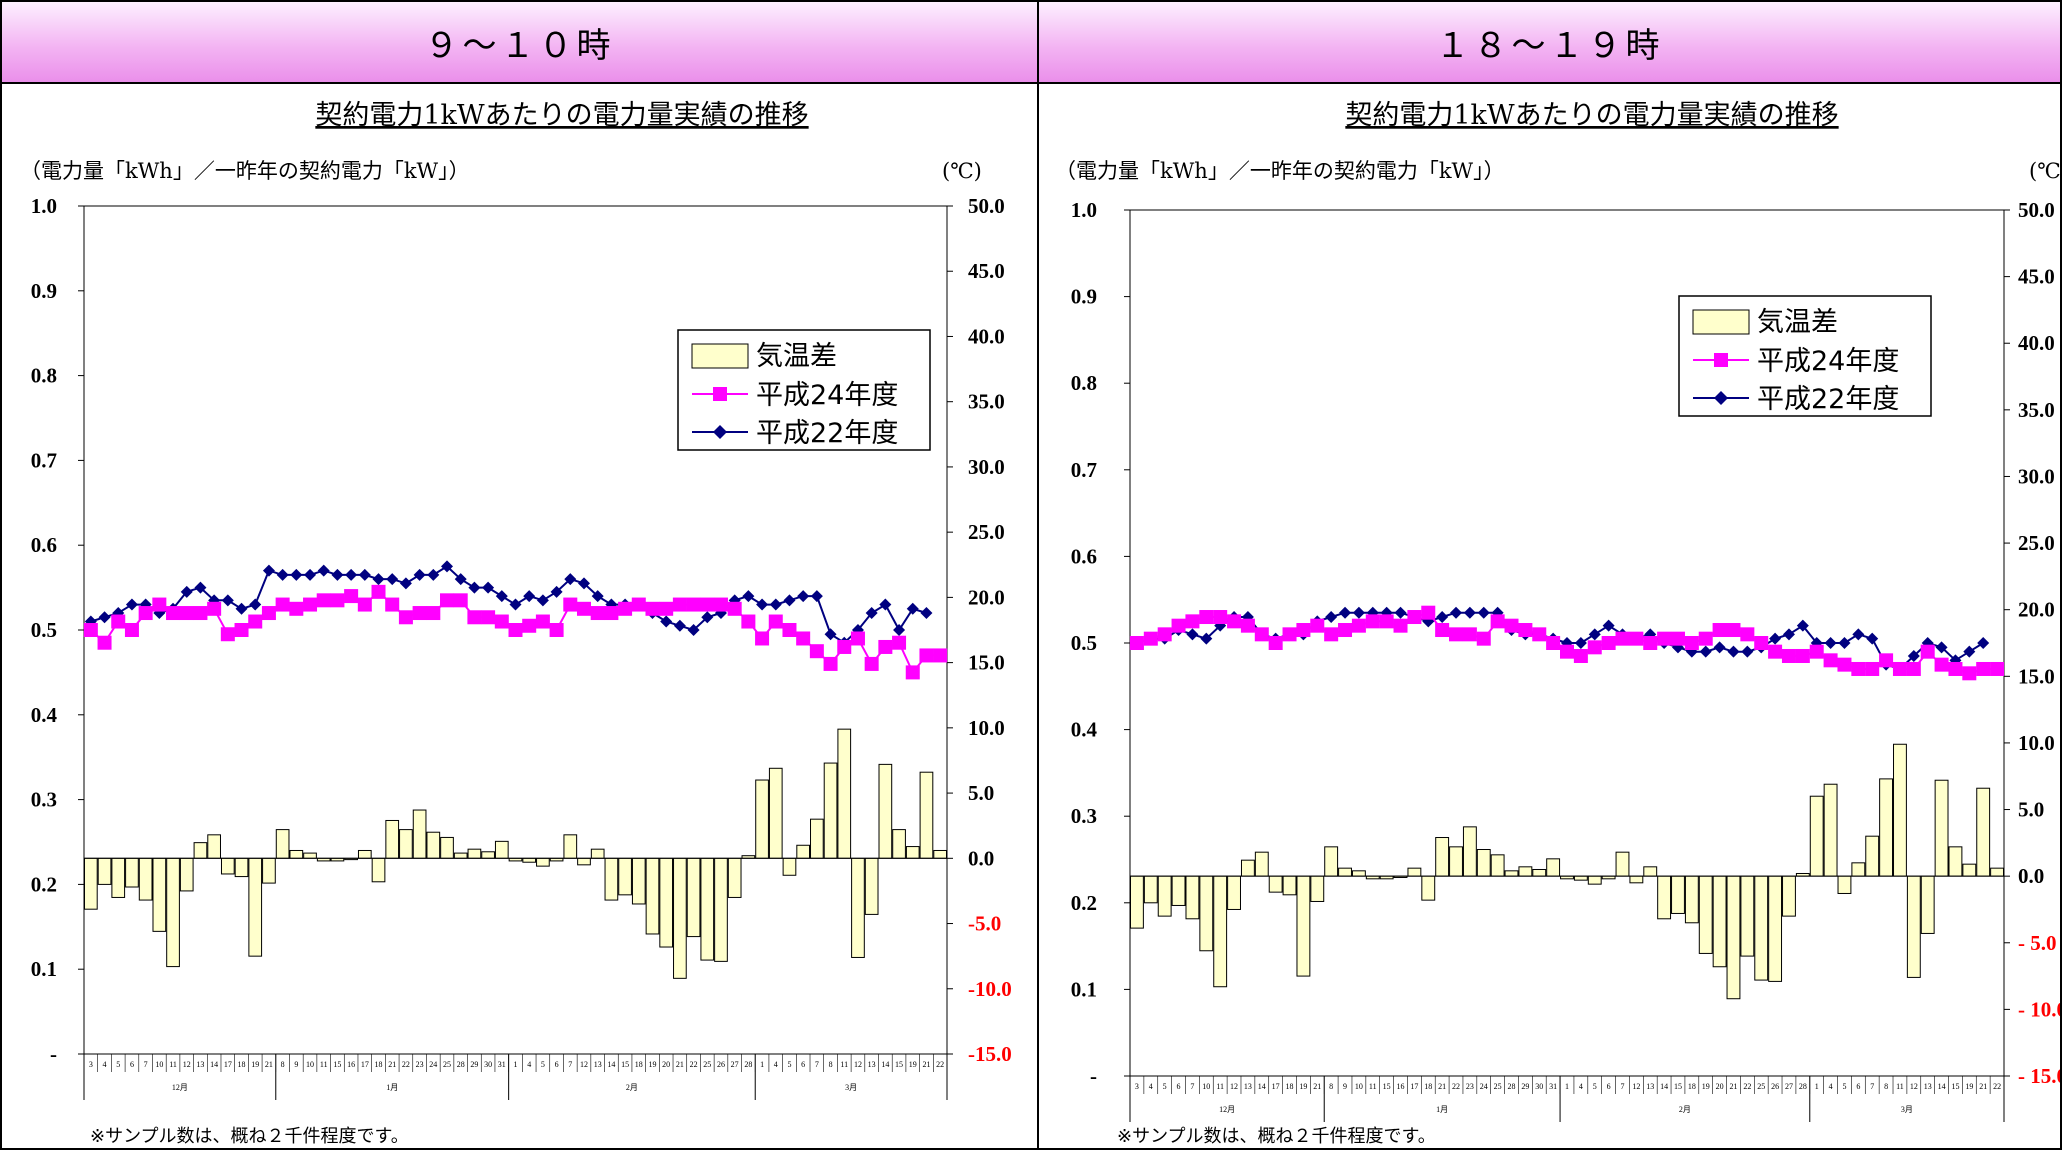 The width and height of the screenshot is (2062, 1150). Describe the element at coordinates (1997, 1086) in the screenshot. I see `x-tick-label: 22` at that location.